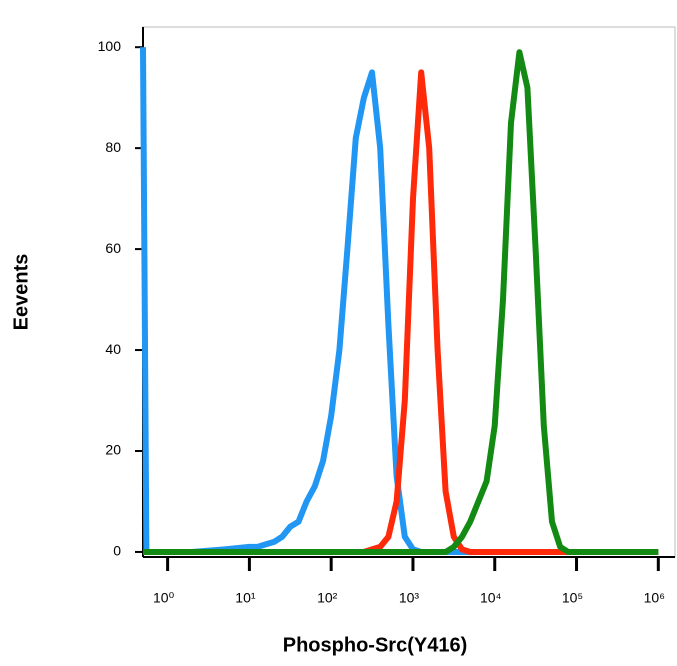  I want to click on y-axis-title: Eevents, so click(21, 292).